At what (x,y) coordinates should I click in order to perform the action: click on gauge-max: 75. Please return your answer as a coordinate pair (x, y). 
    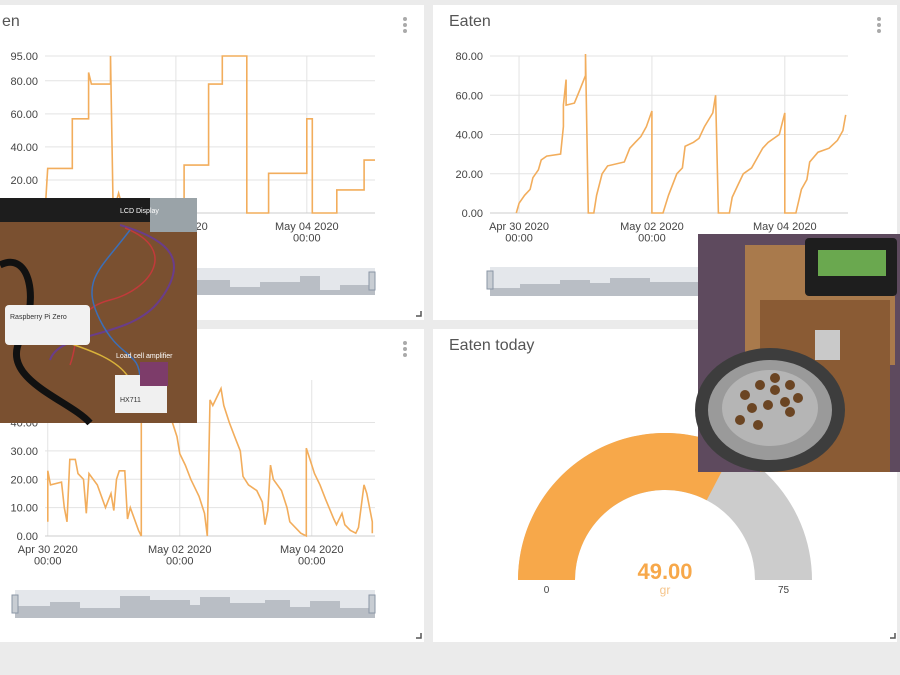
    Looking at the image, I should click on (784, 590).